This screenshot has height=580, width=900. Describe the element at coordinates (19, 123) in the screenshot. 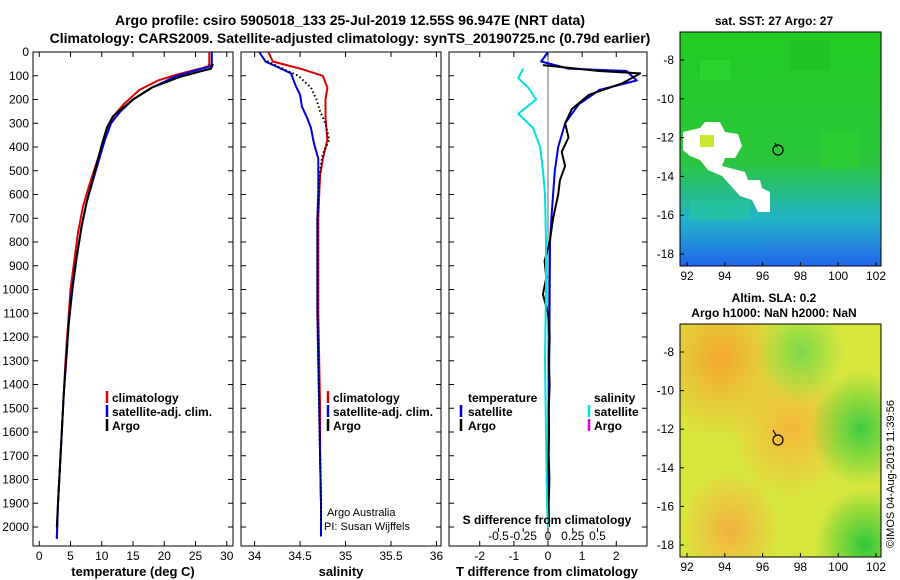

I see `depth-tick-label: 300` at that location.